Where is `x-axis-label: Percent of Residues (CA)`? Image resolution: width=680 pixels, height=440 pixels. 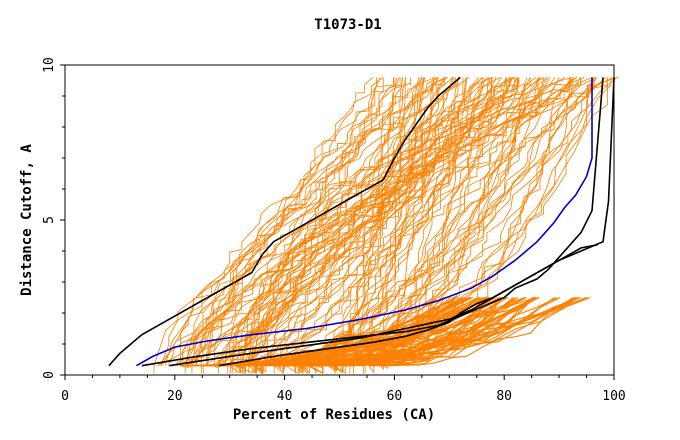 x-axis-label: Percent of Residues (CA) is located at coordinates (334, 415).